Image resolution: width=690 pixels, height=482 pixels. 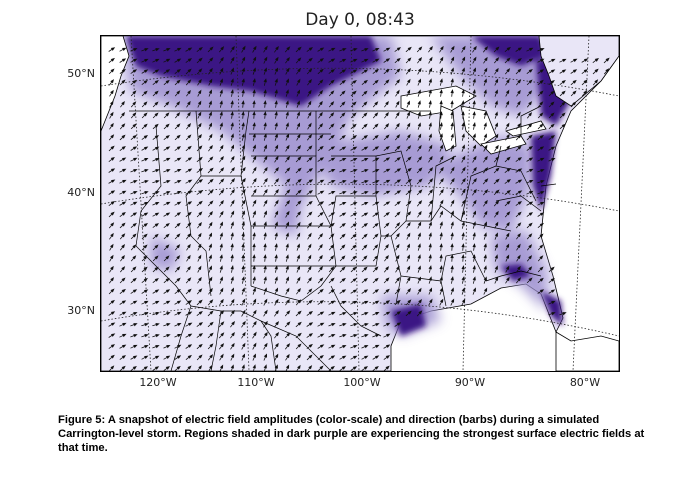 What do you see at coordinates (360, 20) in the screenshot?
I see `map-title: Day 0, 08:43` at bounding box center [360, 20].